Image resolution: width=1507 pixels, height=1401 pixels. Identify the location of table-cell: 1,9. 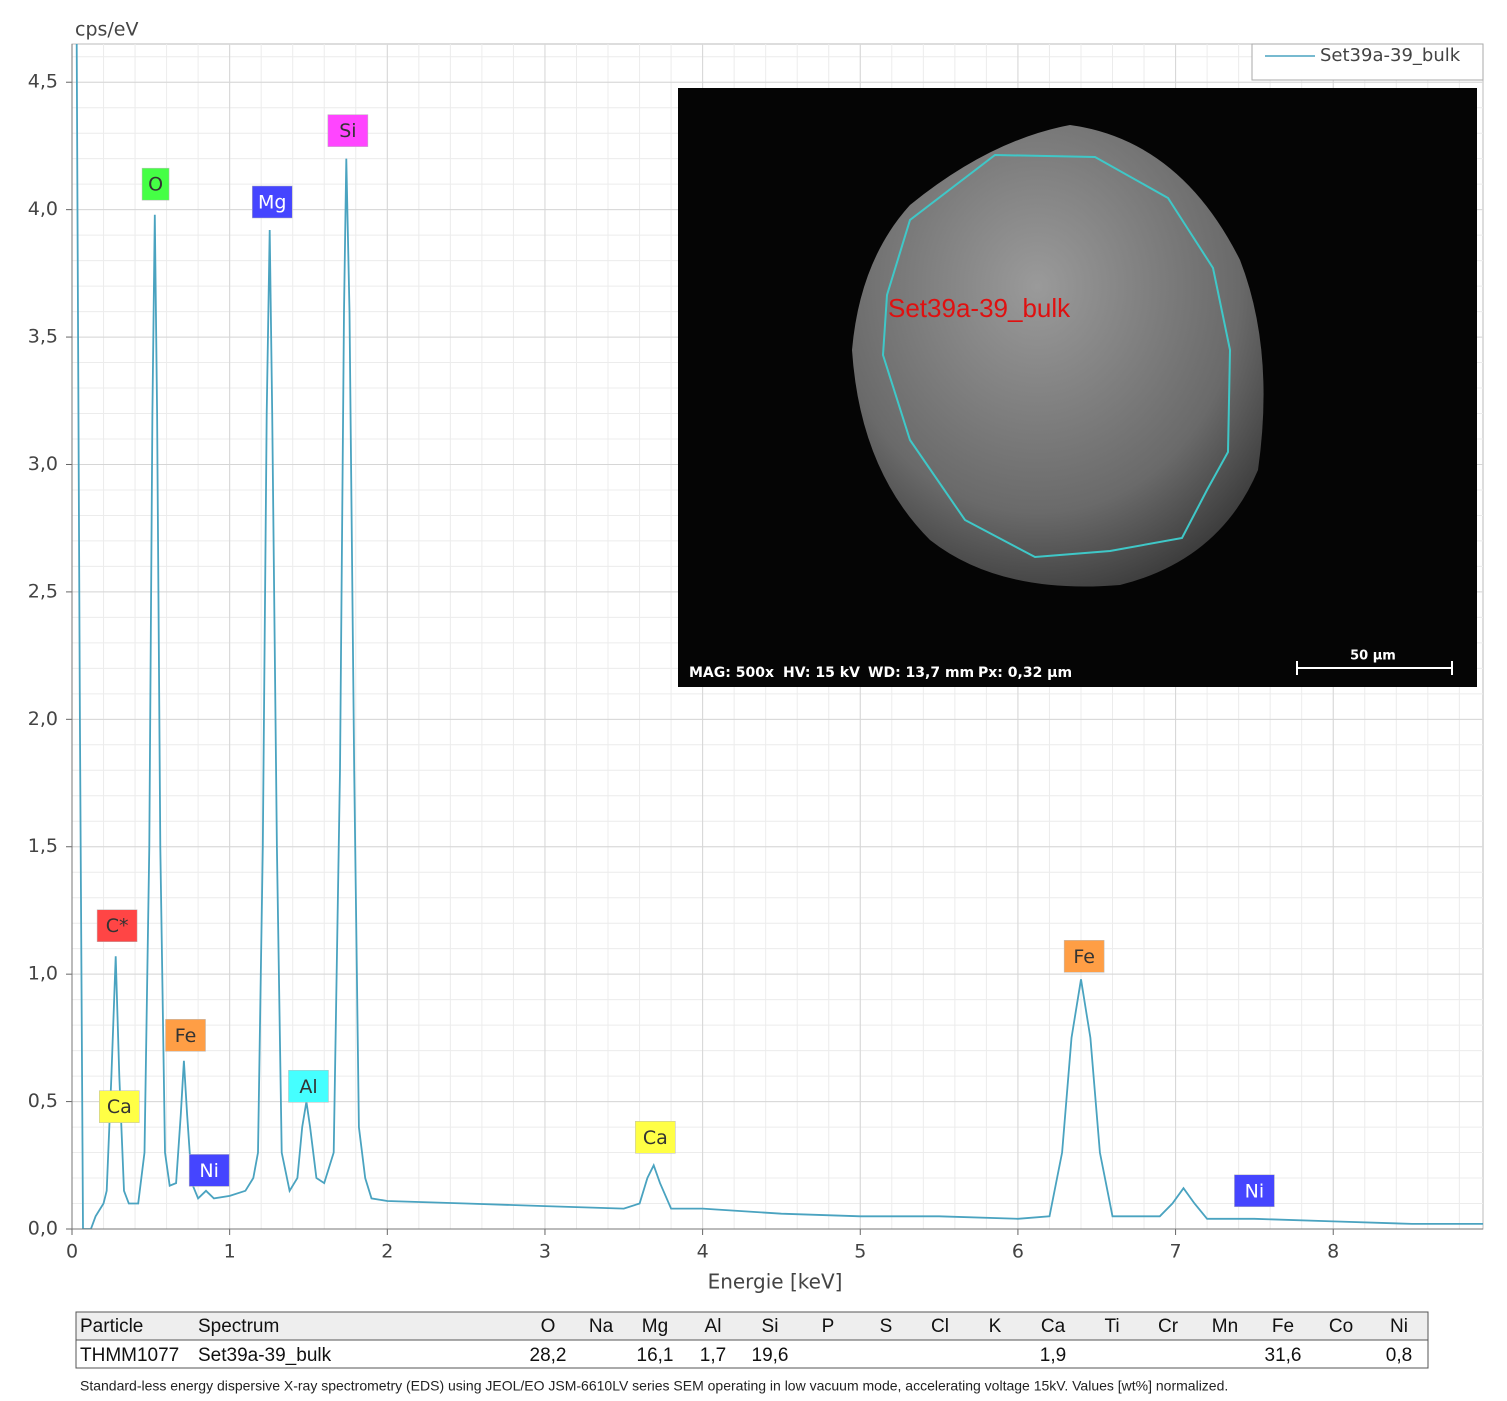
(1053, 1355).